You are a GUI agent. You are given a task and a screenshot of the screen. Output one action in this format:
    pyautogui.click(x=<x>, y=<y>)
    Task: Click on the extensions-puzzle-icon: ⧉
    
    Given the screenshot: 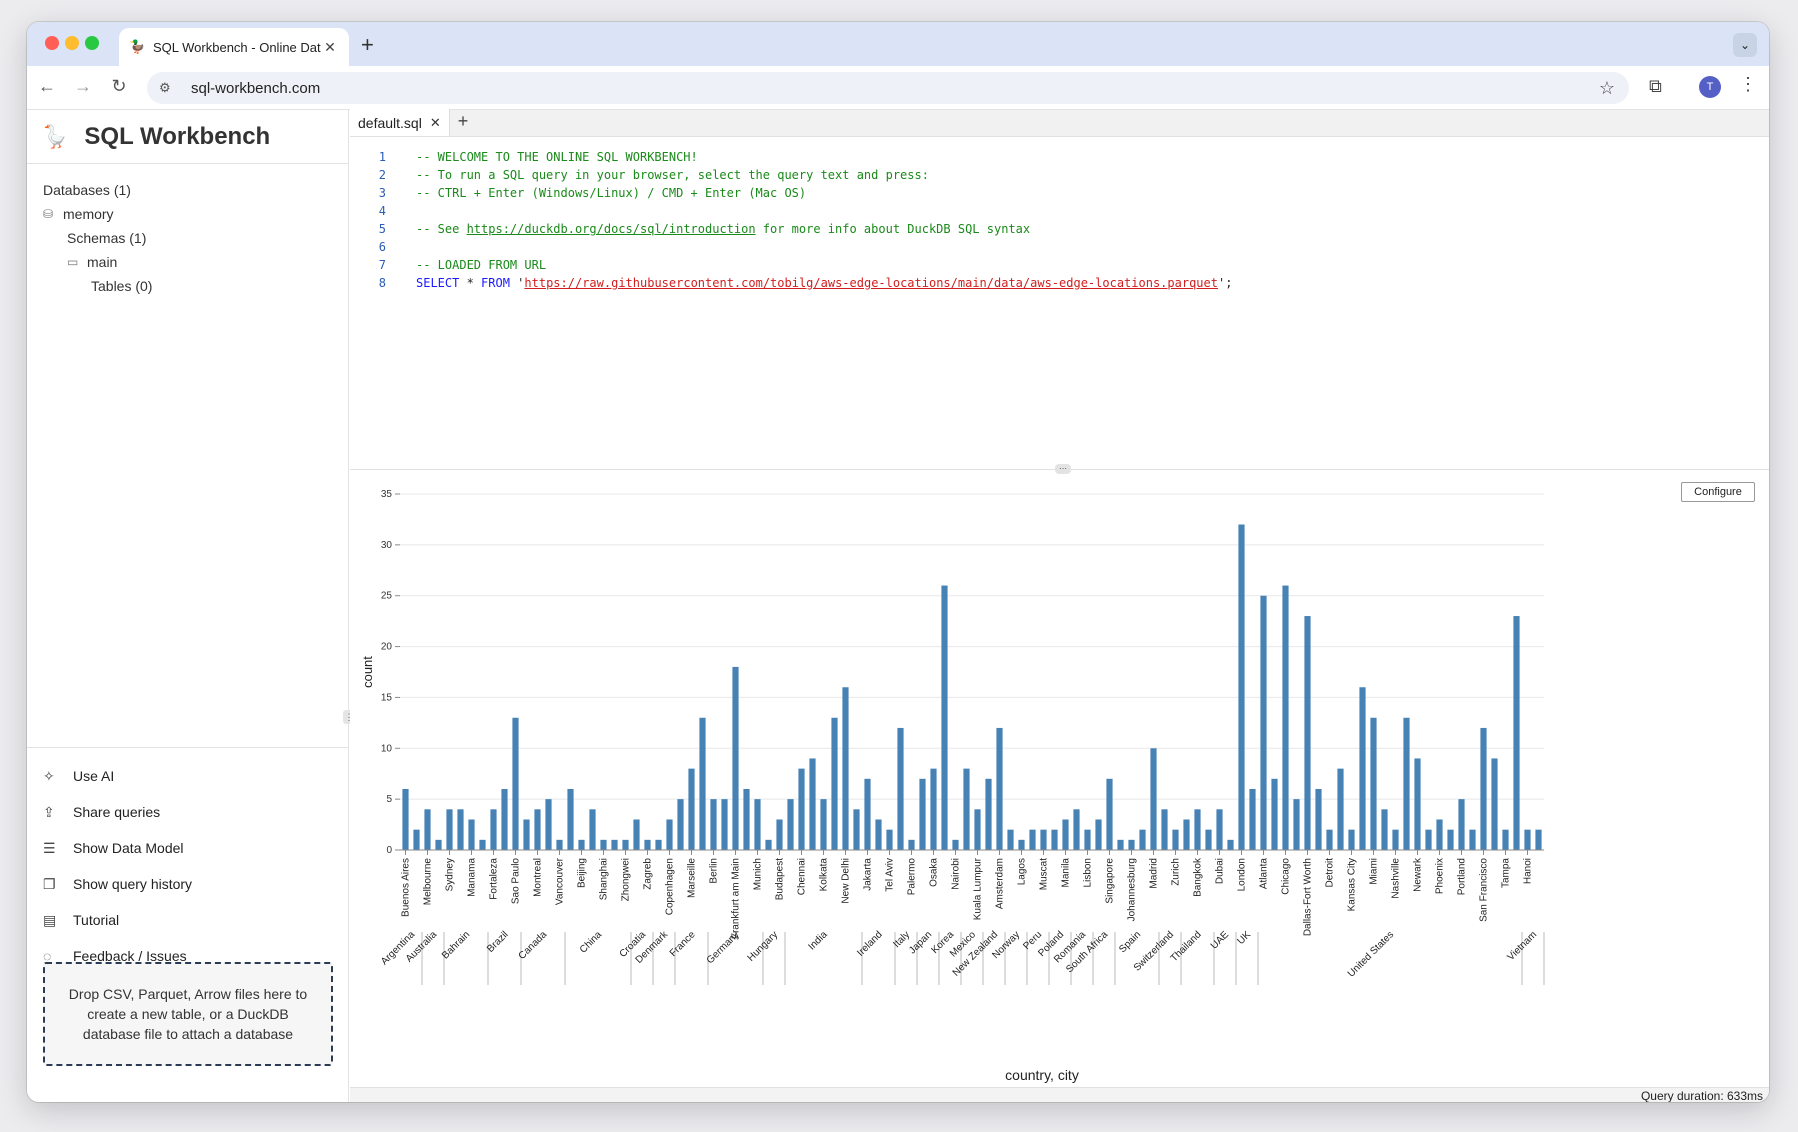 What is the action you would take?
    pyautogui.click(x=1655, y=86)
    